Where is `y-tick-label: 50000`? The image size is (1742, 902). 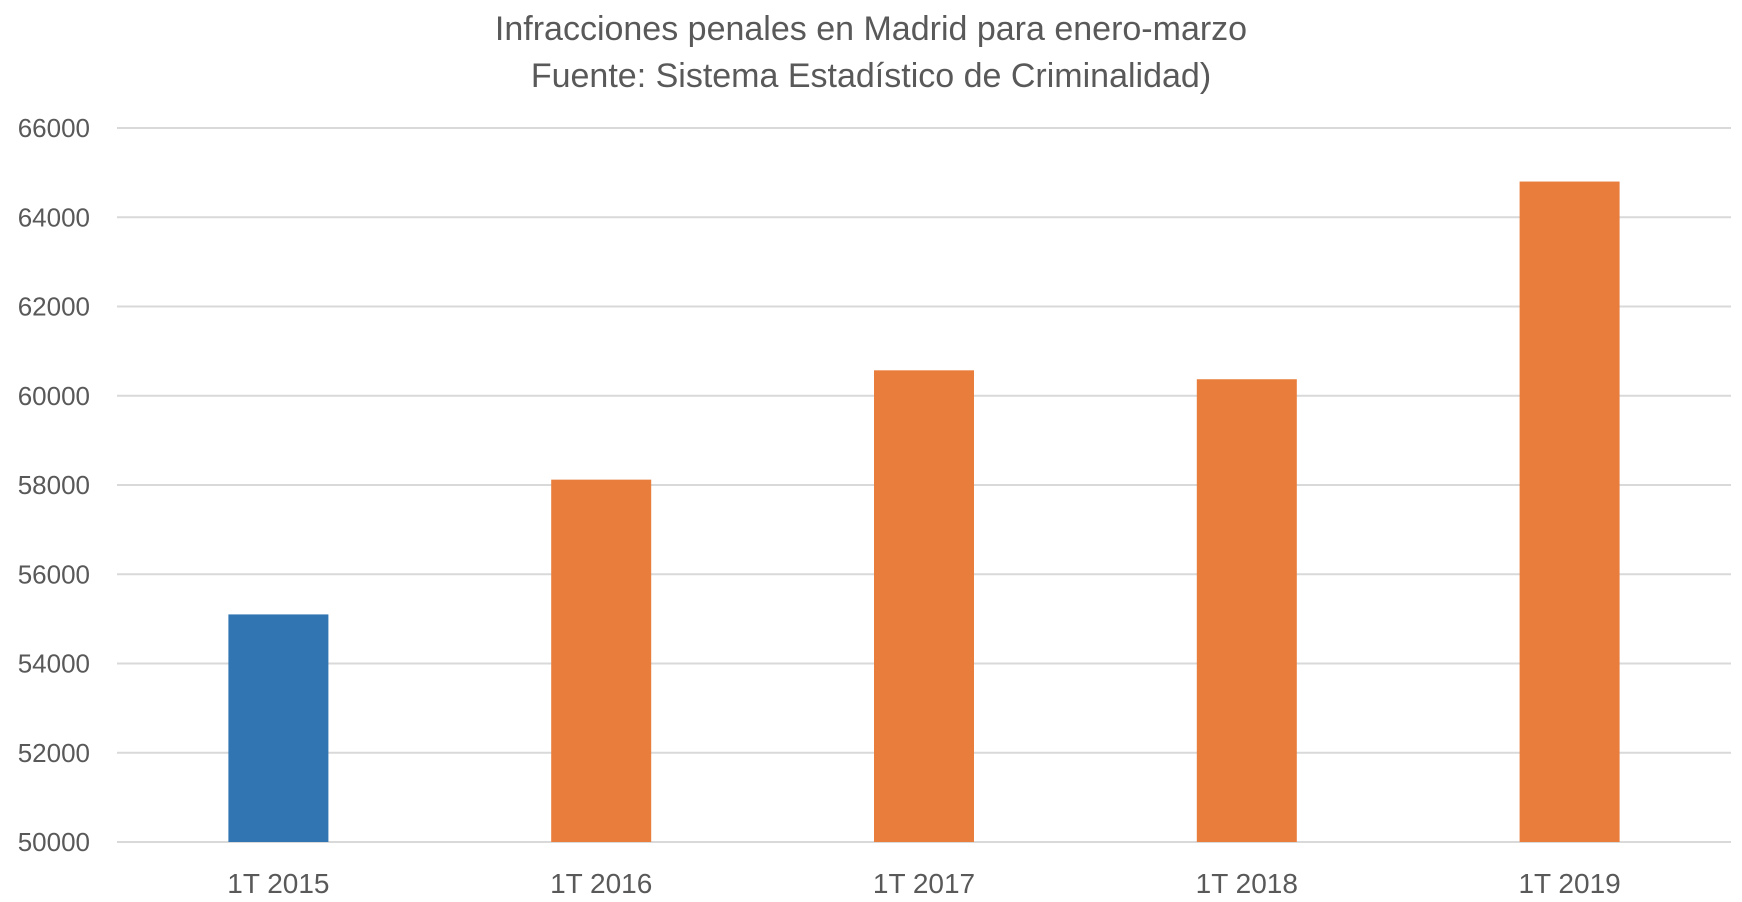
y-tick-label: 50000 is located at coordinates (54, 842).